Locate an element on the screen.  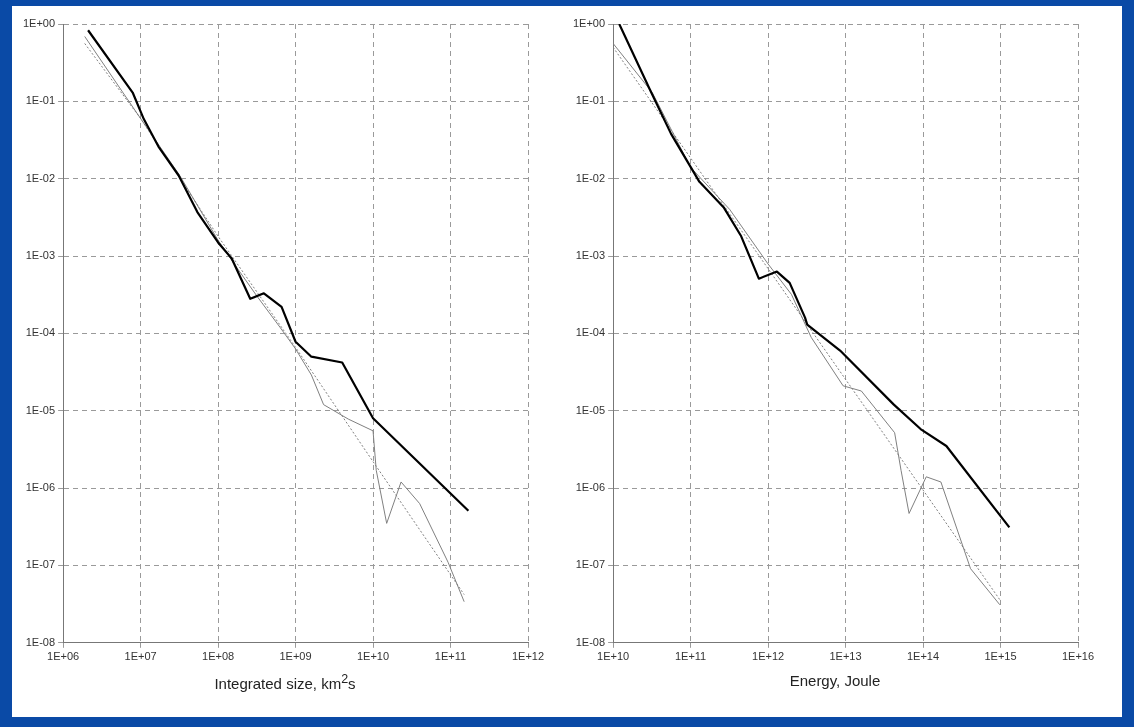
x-axis-title: Energy, Joule is located at coordinates (835, 680).